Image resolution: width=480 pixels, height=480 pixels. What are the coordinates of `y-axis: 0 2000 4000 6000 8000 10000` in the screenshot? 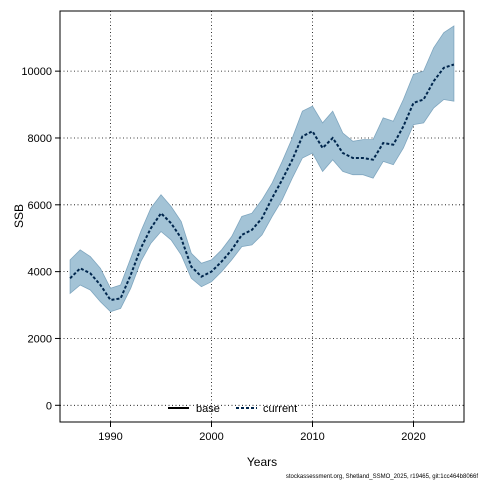 It's located at (40, 239).